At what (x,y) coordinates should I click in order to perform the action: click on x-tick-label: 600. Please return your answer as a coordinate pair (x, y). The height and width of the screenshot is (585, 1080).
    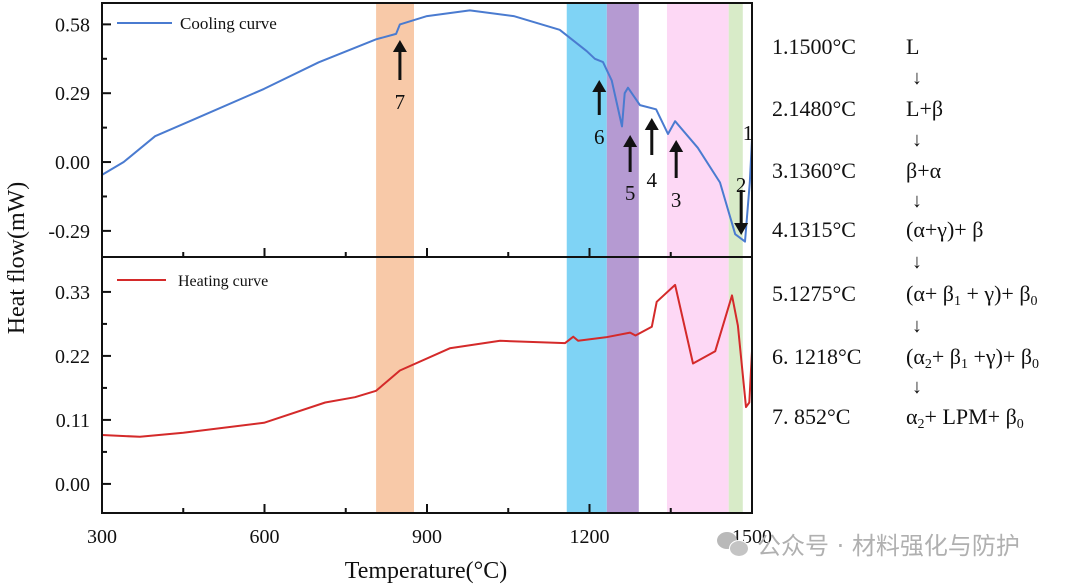
    Looking at the image, I should click on (265, 537).